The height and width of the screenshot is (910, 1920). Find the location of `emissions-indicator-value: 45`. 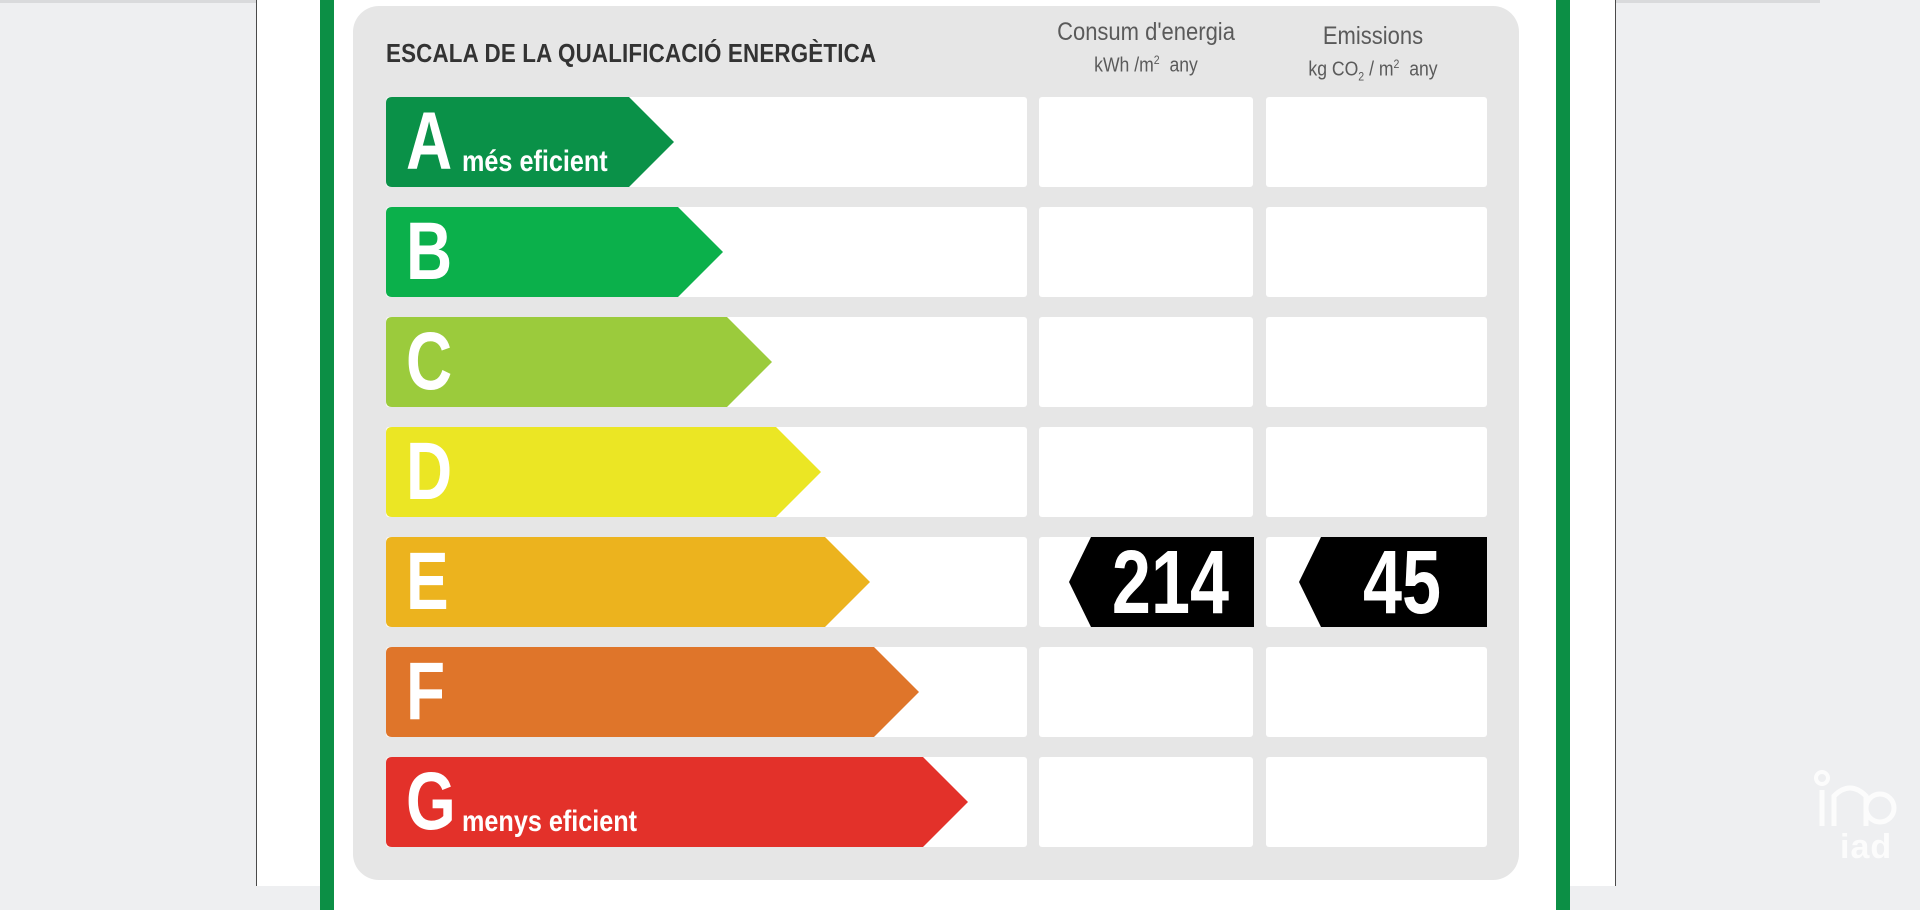

emissions-indicator-value: 45 is located at coordinates (1402, 583).